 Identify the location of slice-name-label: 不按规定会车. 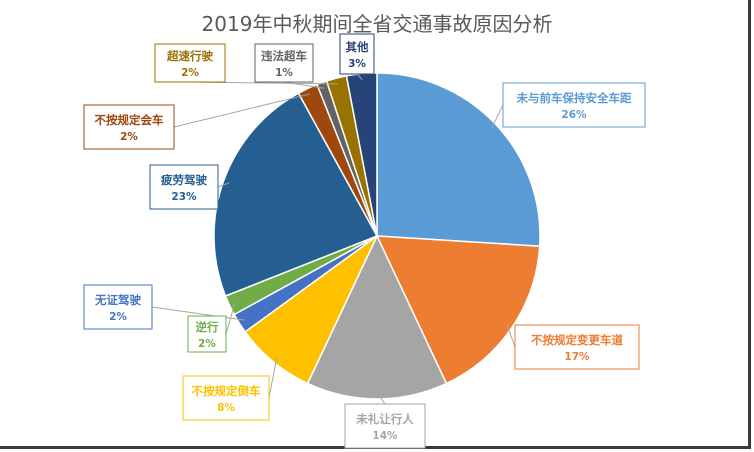
(129, 120).